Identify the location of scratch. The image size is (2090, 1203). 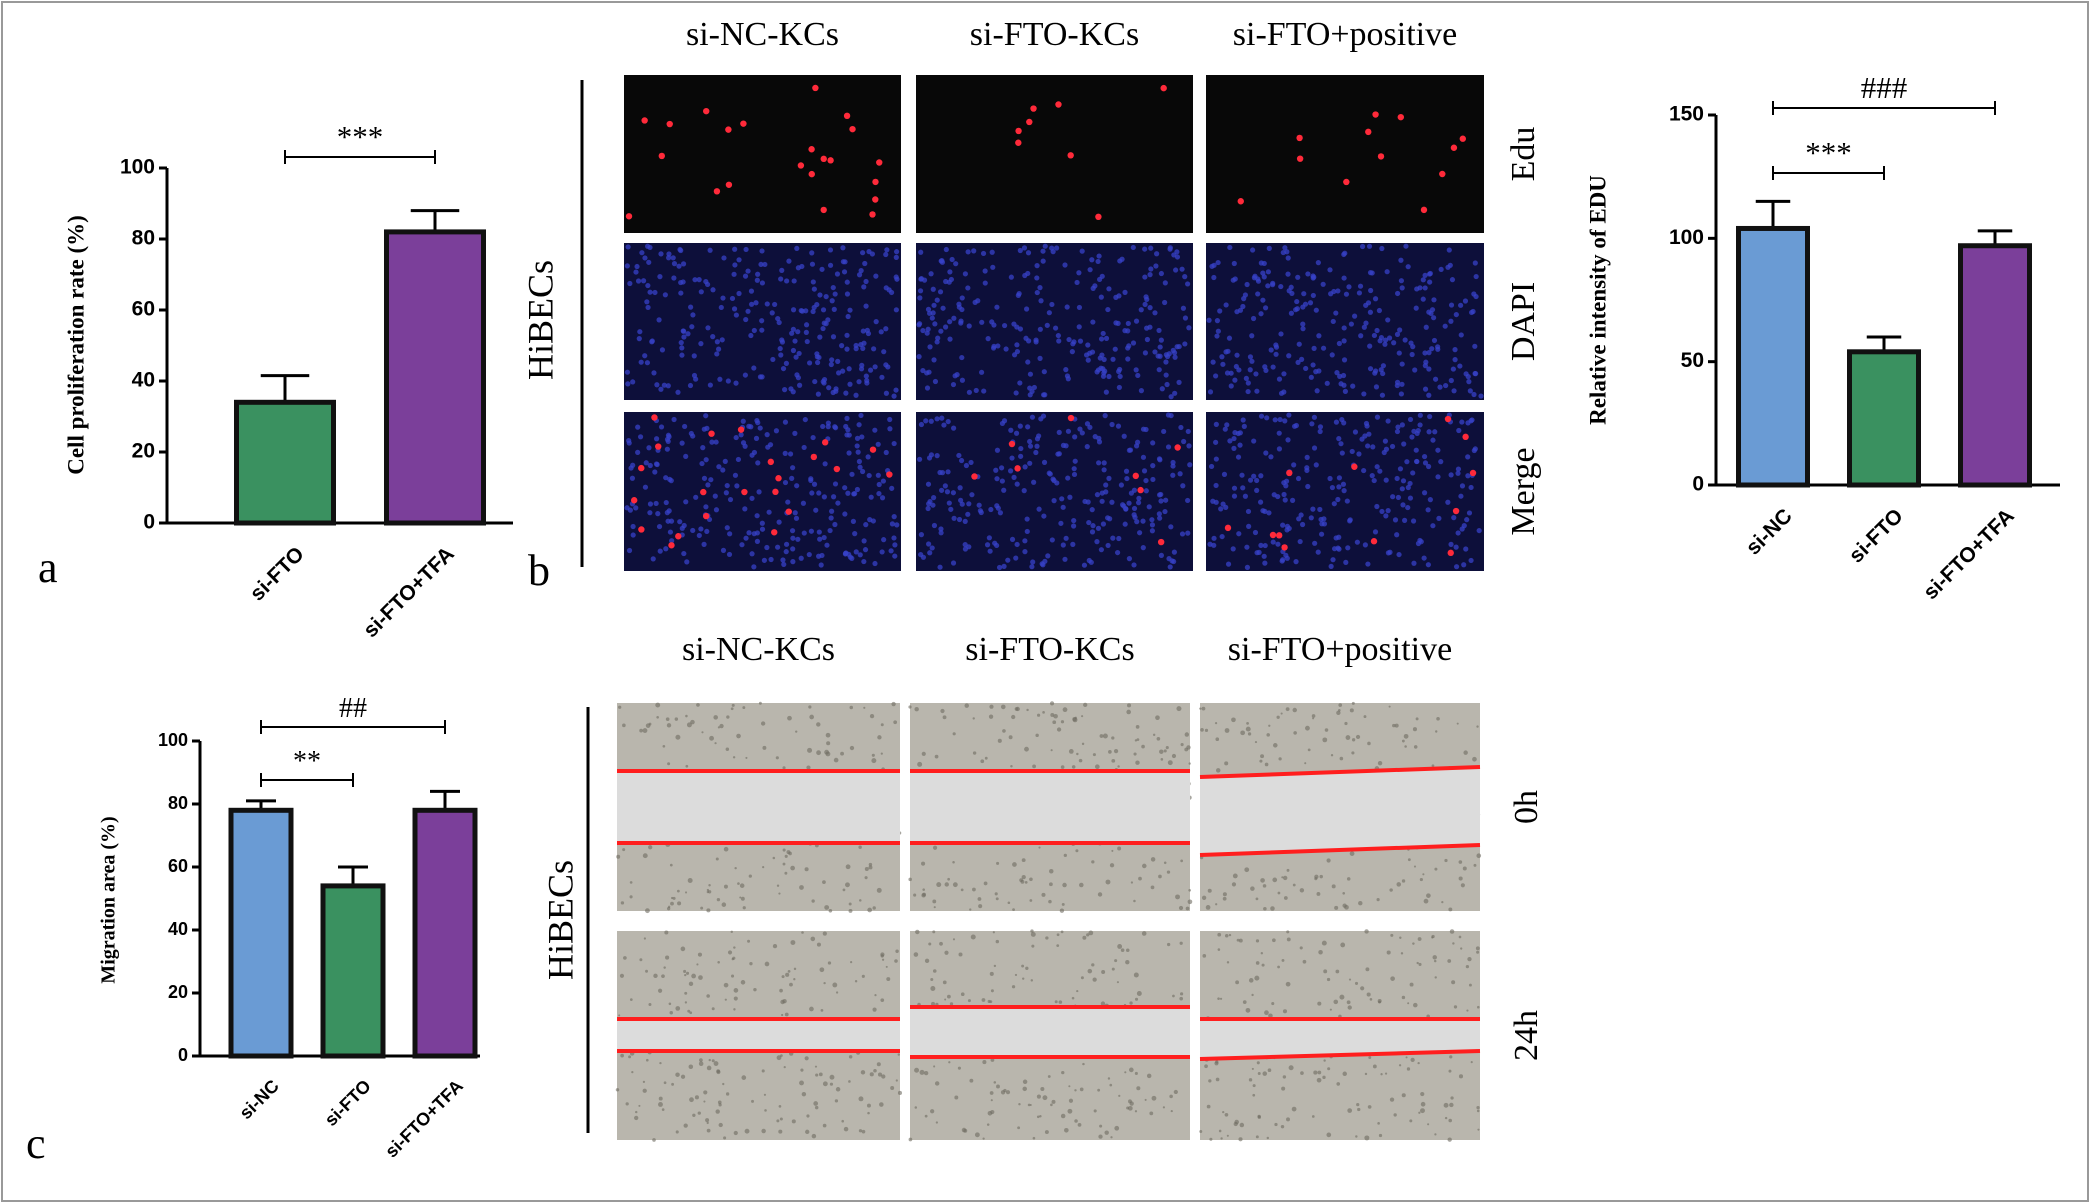
(1050, 1032).